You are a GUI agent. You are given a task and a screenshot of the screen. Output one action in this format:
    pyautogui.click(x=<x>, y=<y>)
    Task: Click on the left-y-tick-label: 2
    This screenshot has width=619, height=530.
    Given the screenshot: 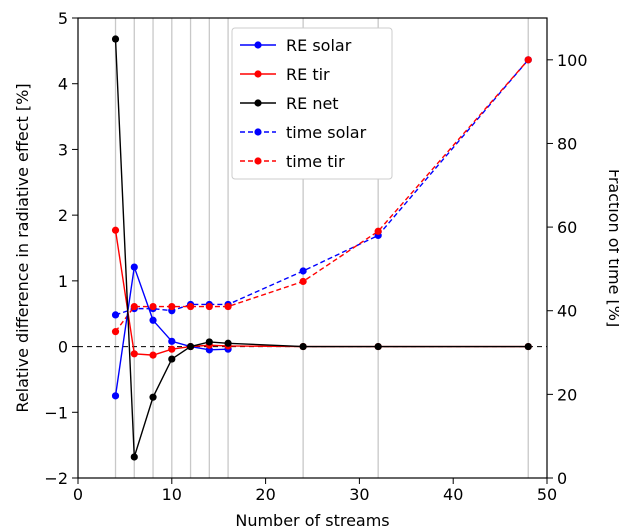 What is the action you would take?
    pyautogui.click(x=63, y=215)
    